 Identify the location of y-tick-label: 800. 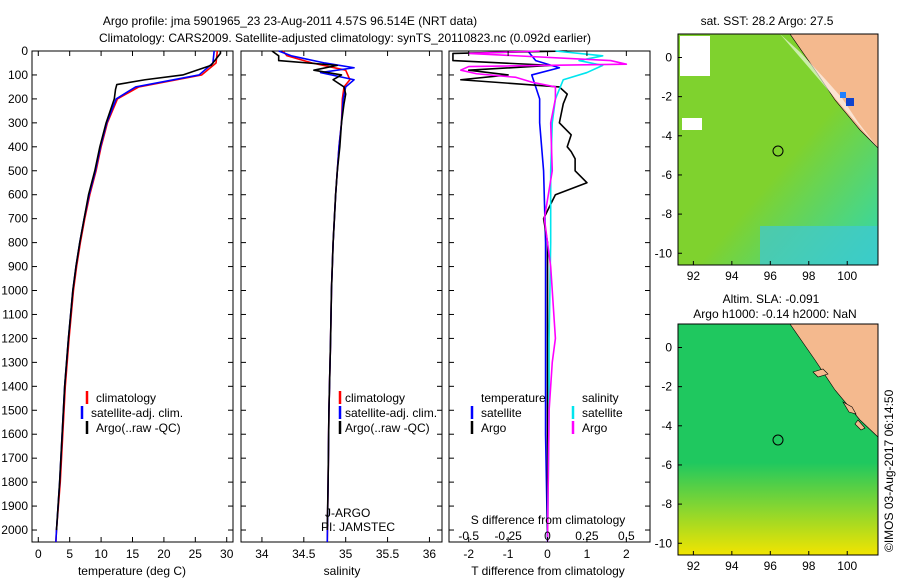
(18, 243).